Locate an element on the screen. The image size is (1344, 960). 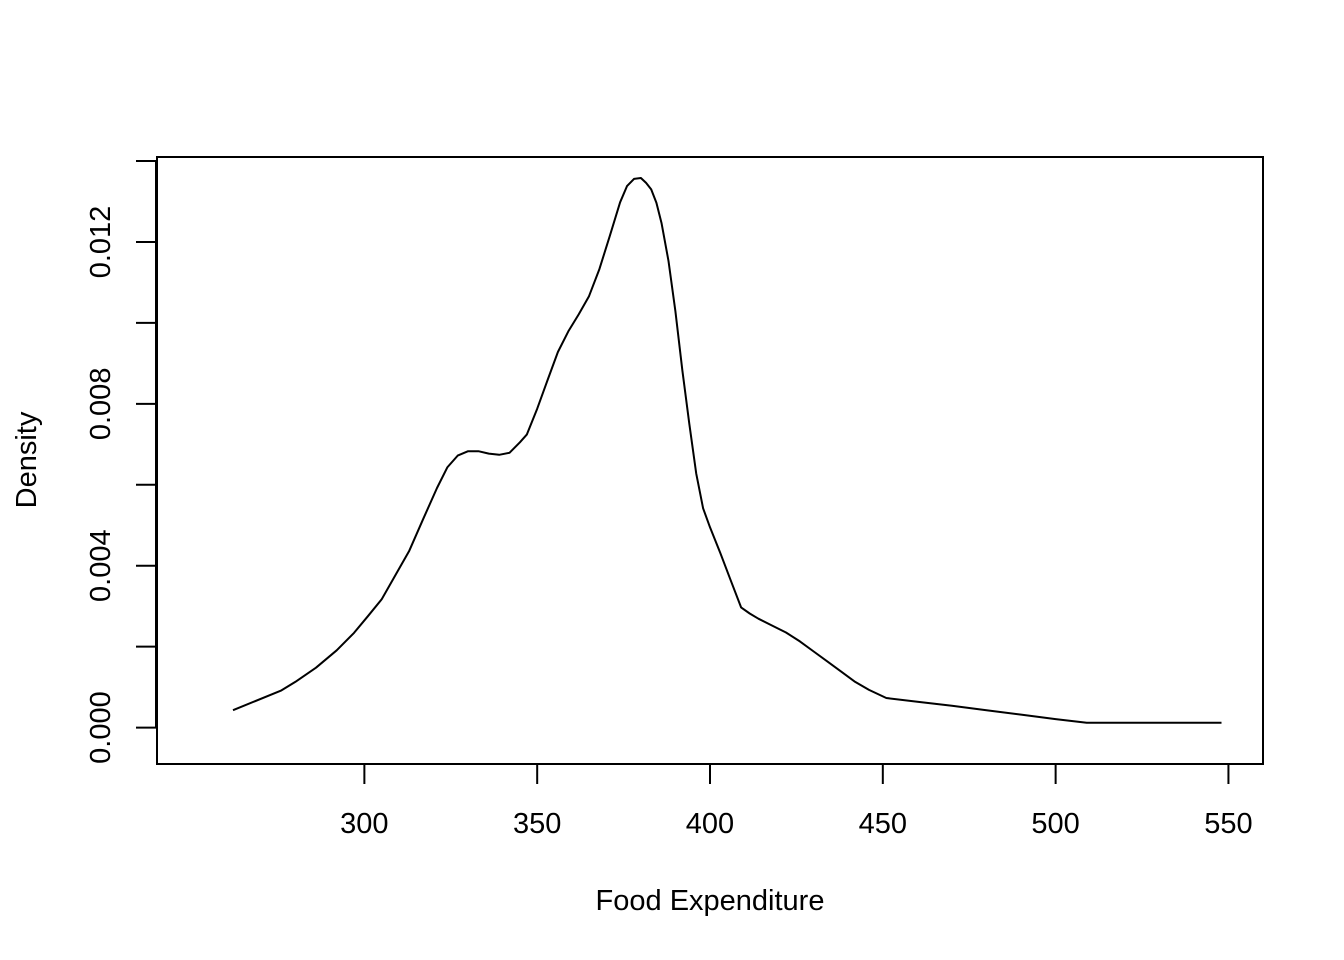
y-tick-label: 0.004 is located at coordinates (101, 565).